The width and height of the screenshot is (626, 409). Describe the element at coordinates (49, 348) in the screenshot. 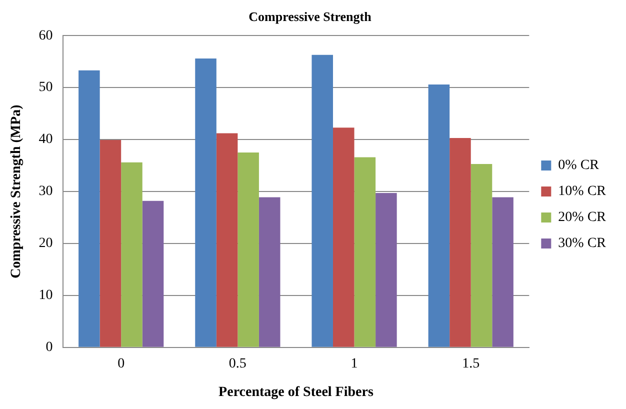

I see `y-tick-label: 0` at that location.